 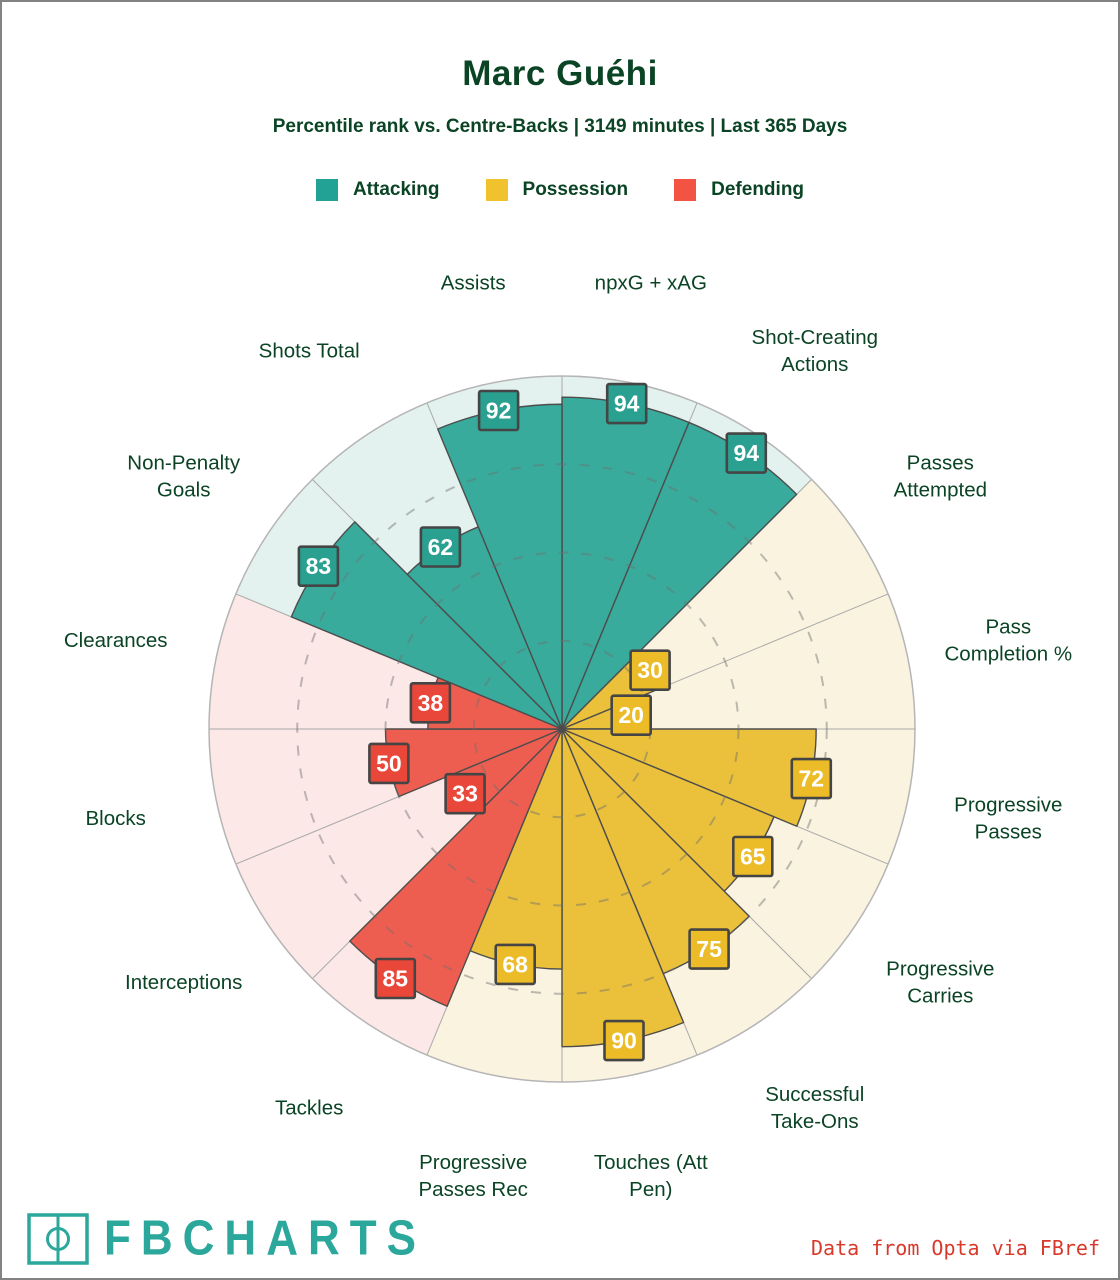 I want to click on value-badge-shot-creating-actions: 94, so click(x=746, y=453).